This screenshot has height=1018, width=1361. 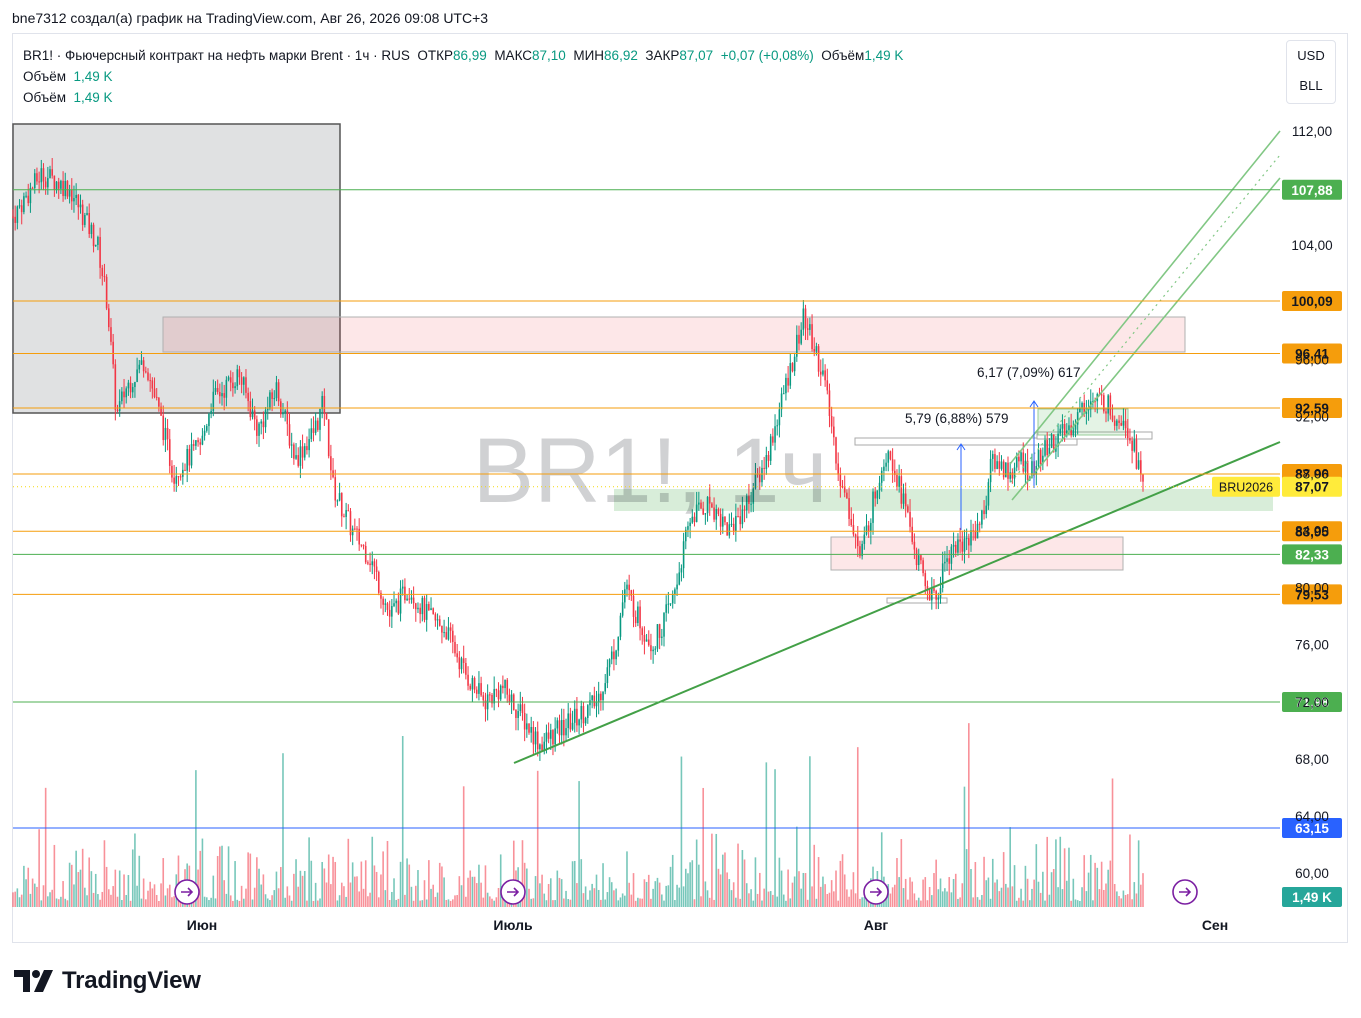 I want to click on event-marker-icon, so click(x=187, y=892).